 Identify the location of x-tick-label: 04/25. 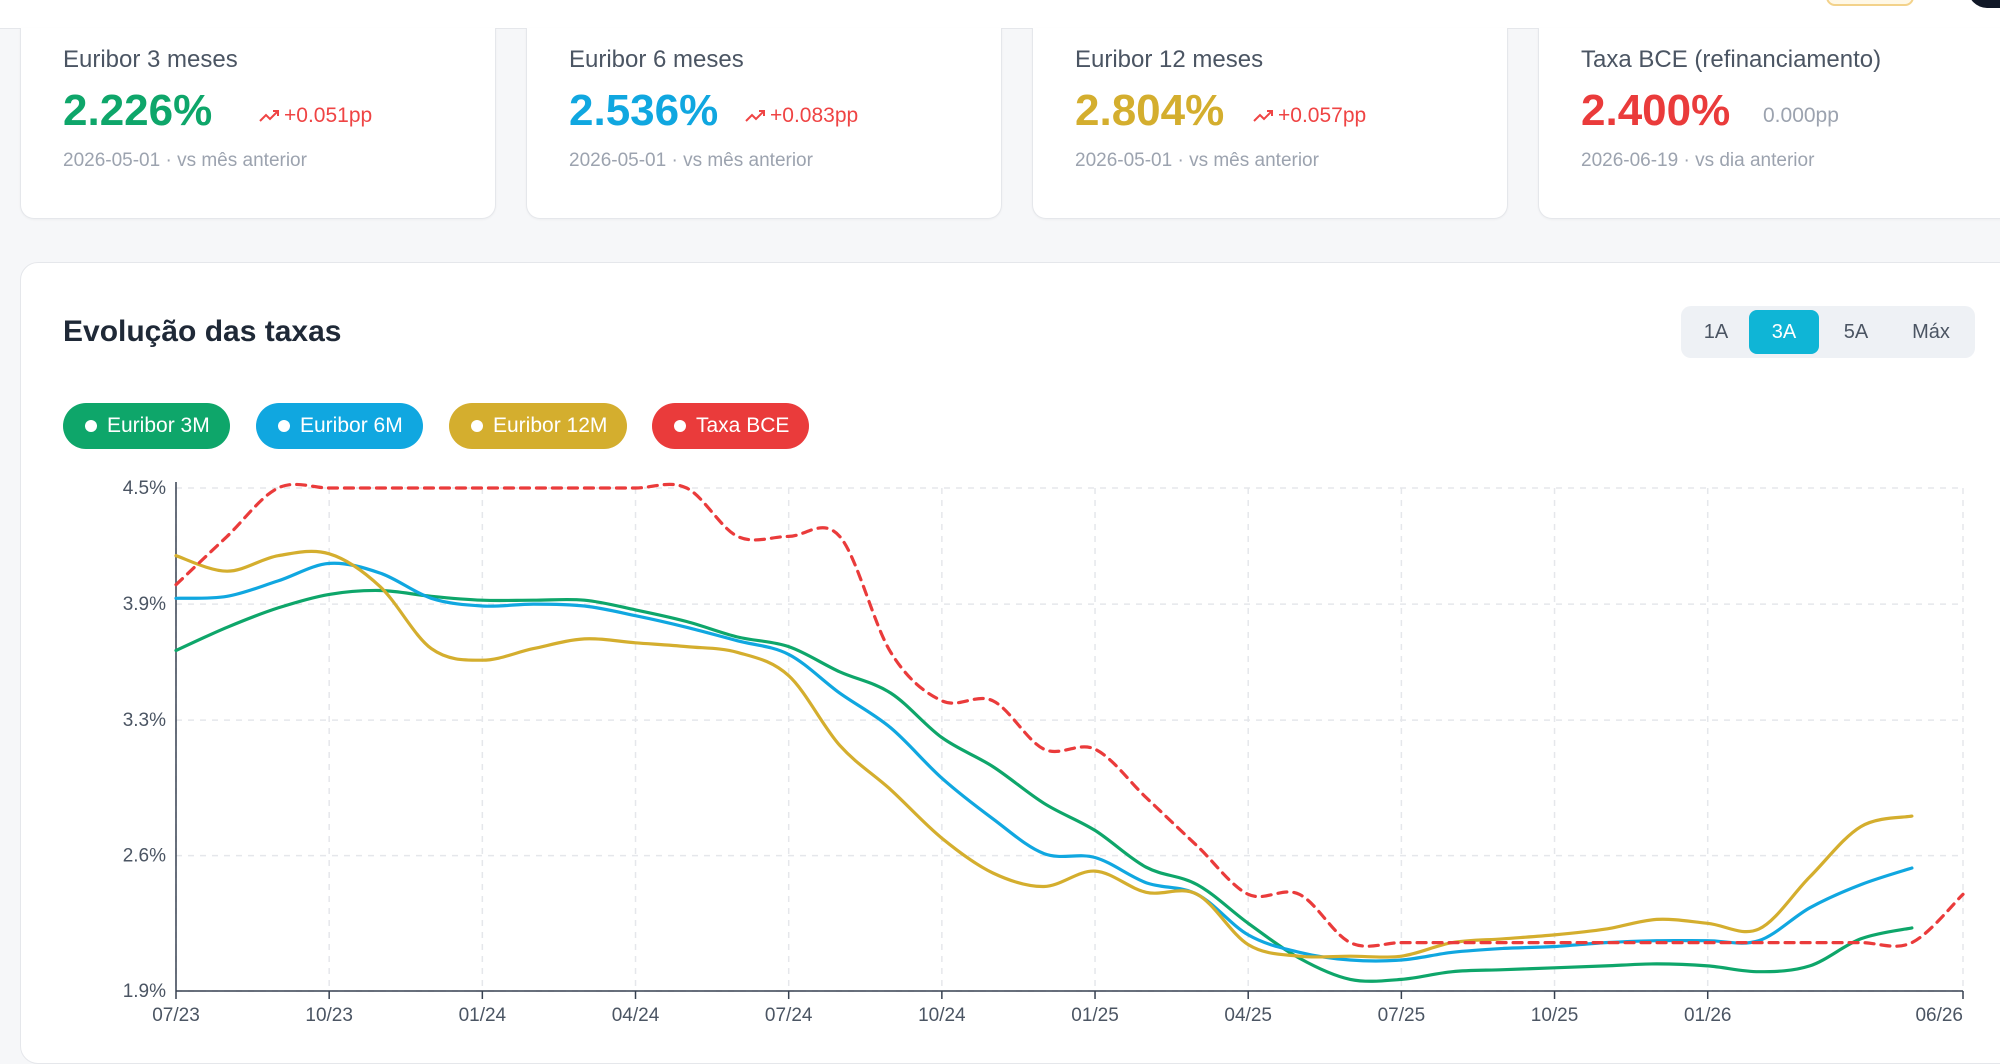
(1248, 1015).